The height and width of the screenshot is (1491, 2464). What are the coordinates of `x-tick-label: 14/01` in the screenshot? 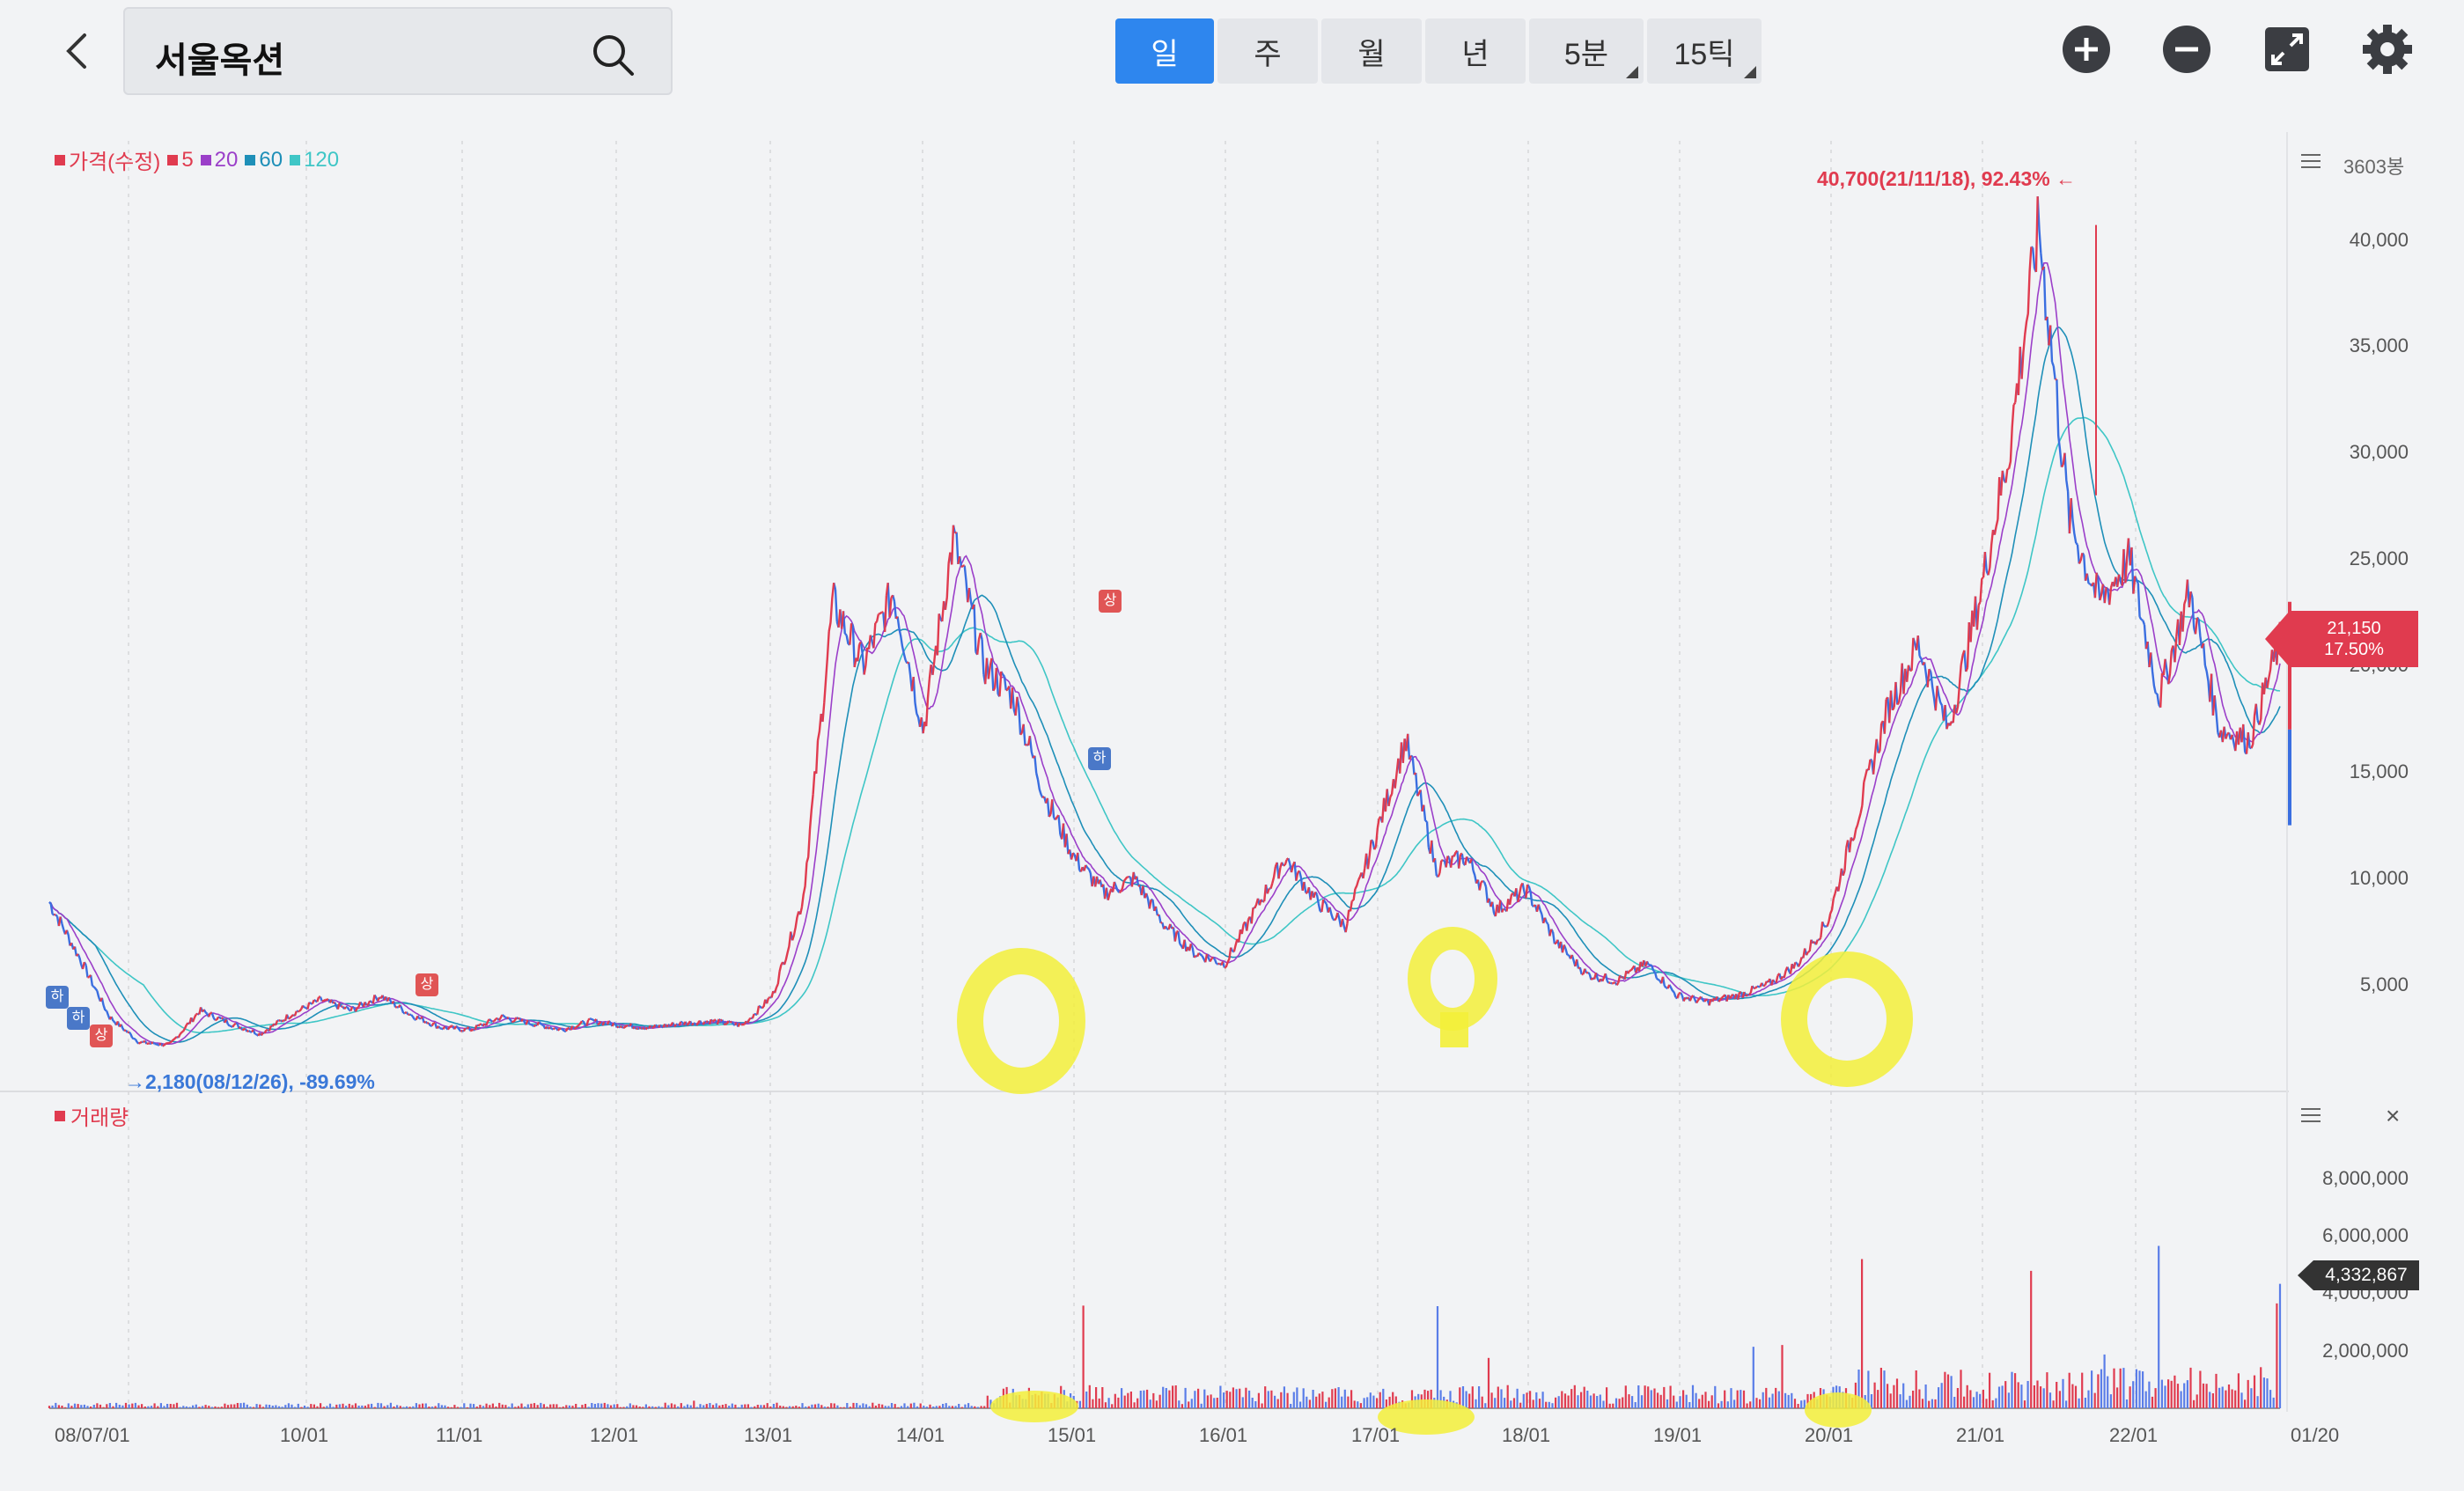 It's located at (920, 1435).